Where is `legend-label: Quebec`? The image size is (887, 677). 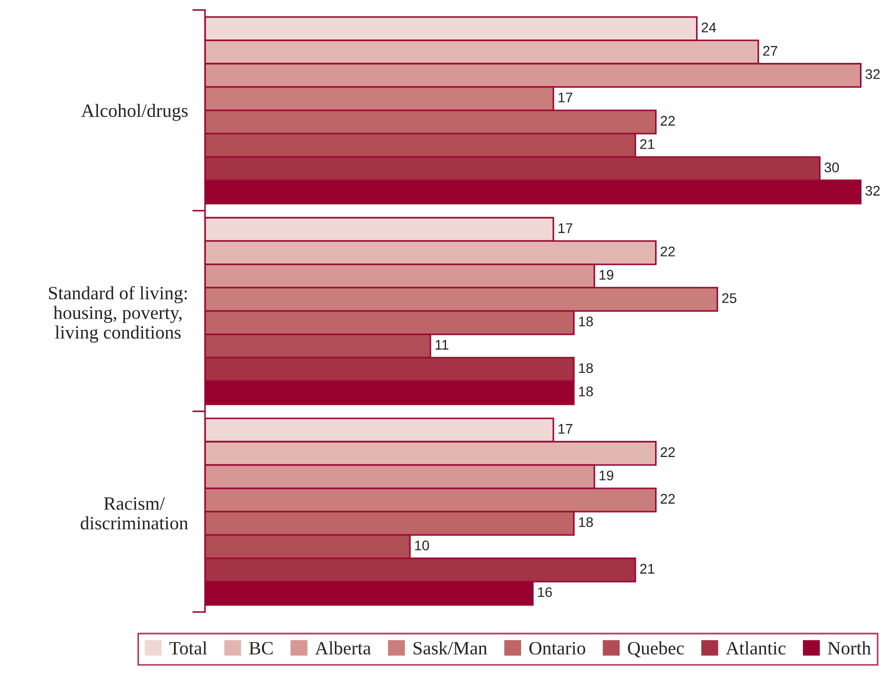
legend-label: Quebec is located at coordinates (656, 649).